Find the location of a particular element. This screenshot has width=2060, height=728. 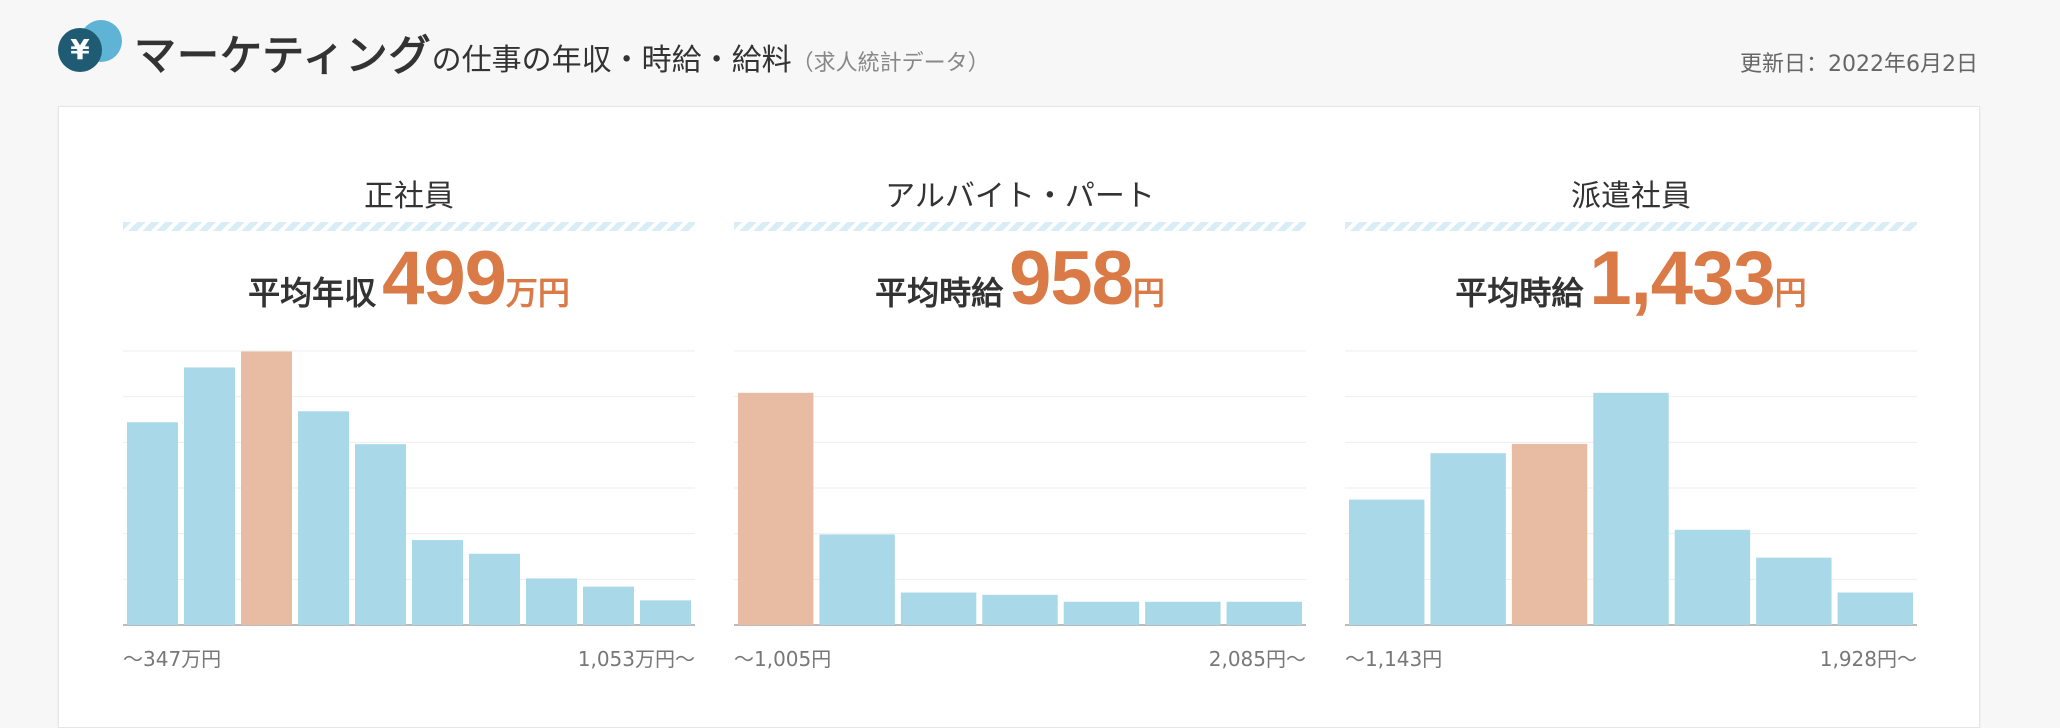

range-low-label: 〜1,005円 is located at coordinates (783, 659).